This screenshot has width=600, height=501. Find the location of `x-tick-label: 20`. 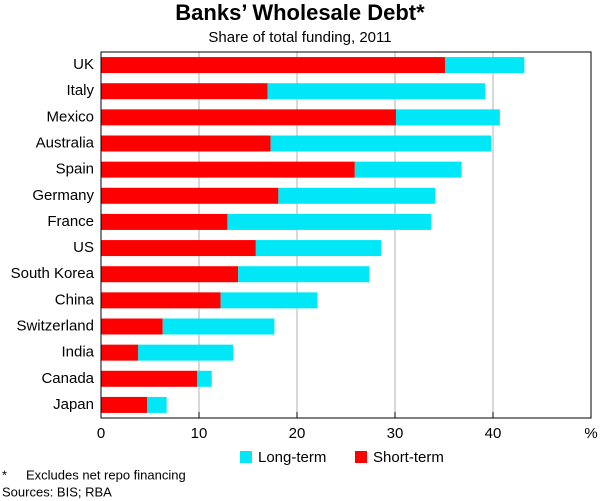

x-tick-label: 20 is located at coordinates (297, 433).